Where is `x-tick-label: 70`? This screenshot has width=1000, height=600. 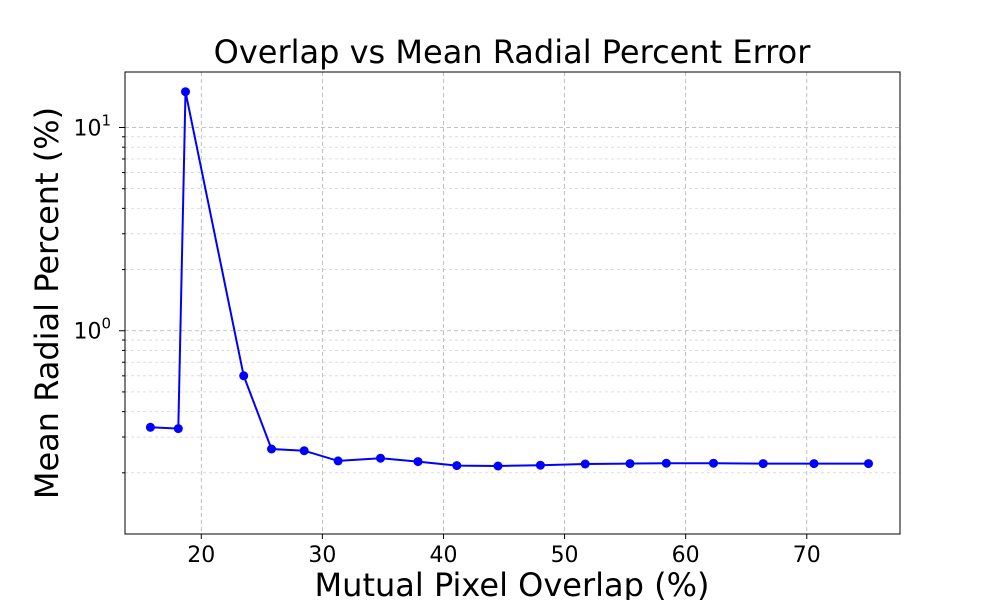
x-tick-label: 70 is located at coordinates (807, 555).